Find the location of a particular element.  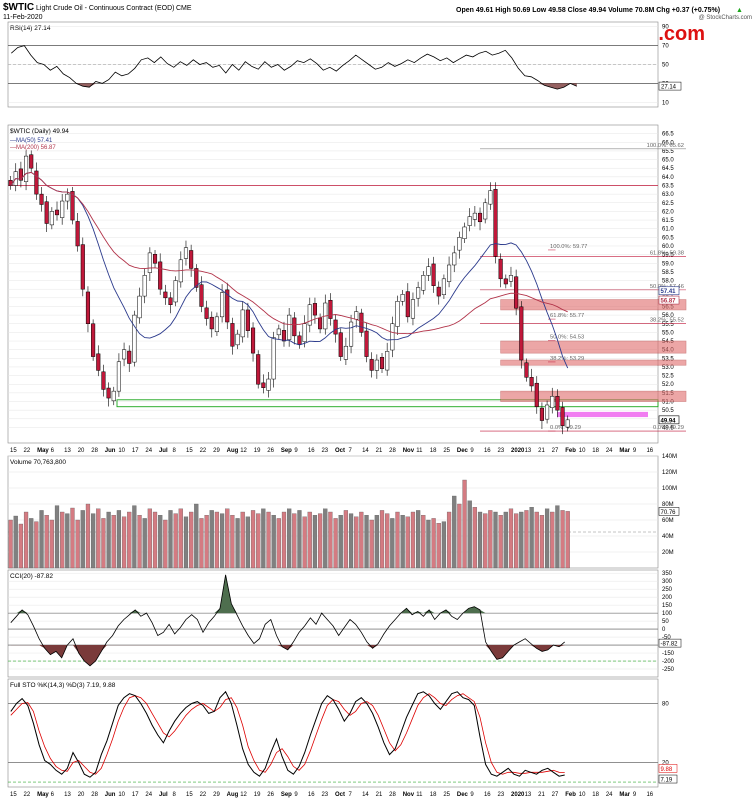

chart-ticker: $WTIC is located at coordinates (18, 7).